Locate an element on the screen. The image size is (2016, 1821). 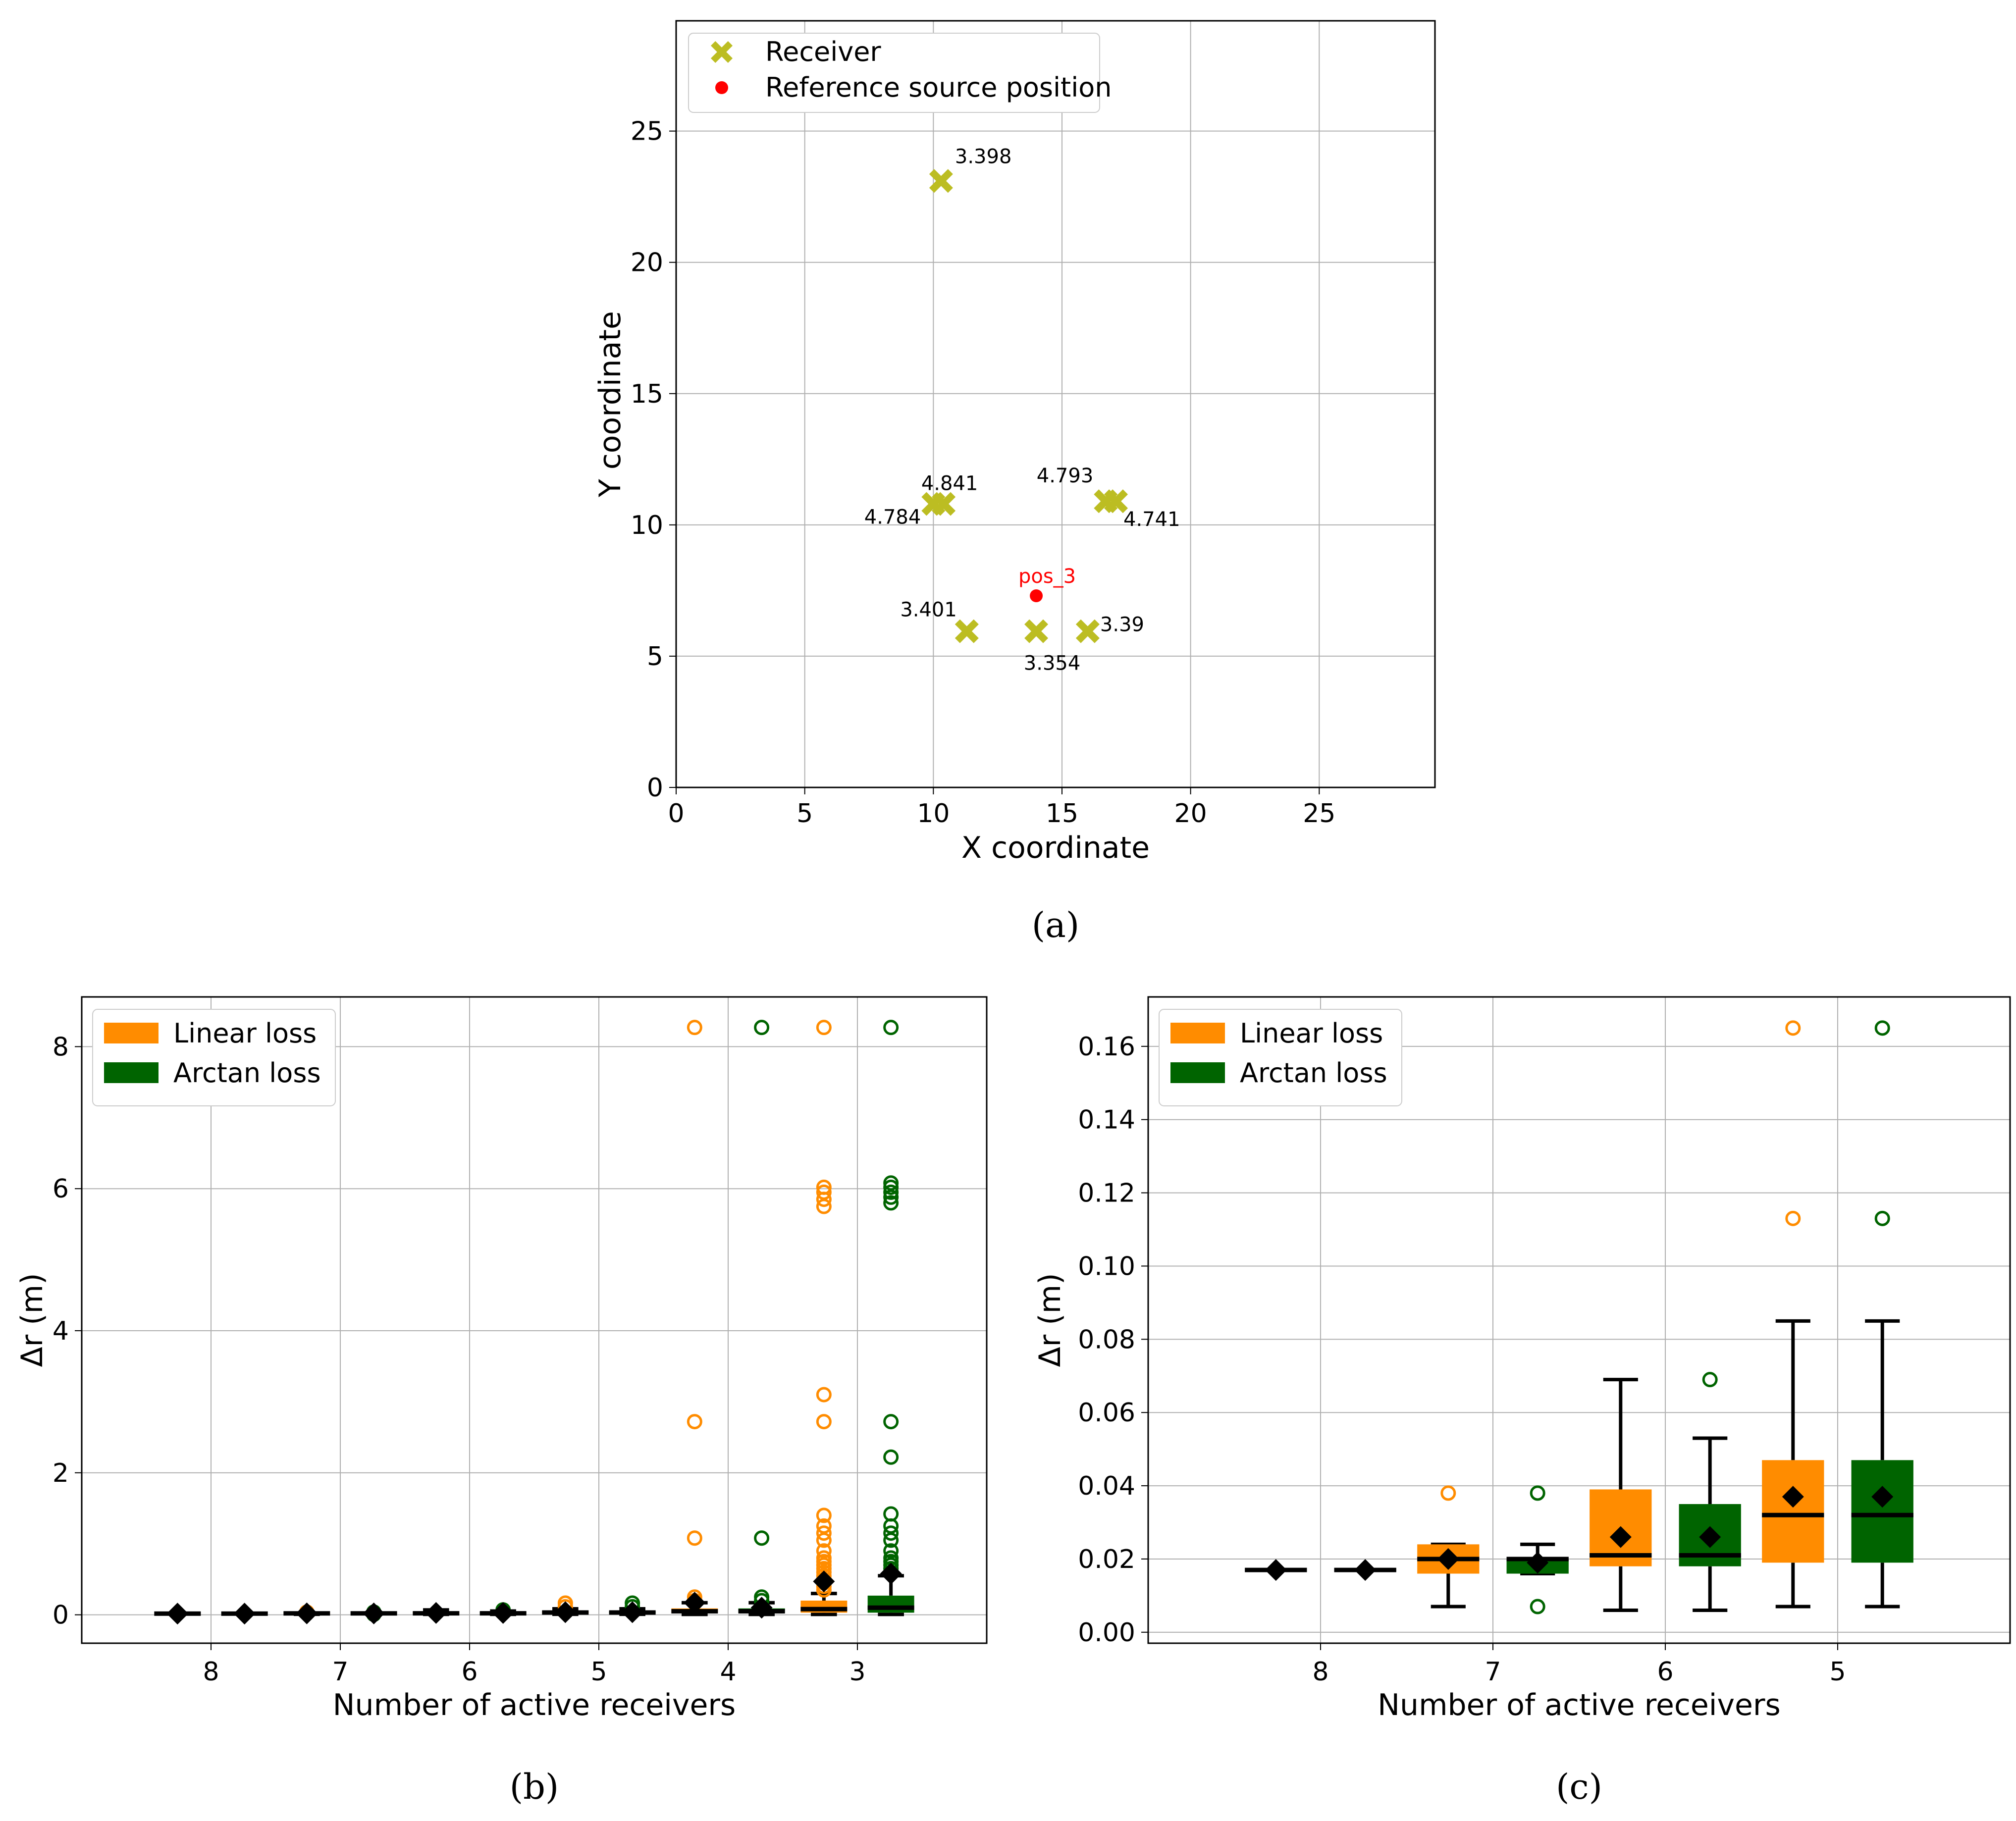
legend-reference-marker is located at coordinates (722, 87).